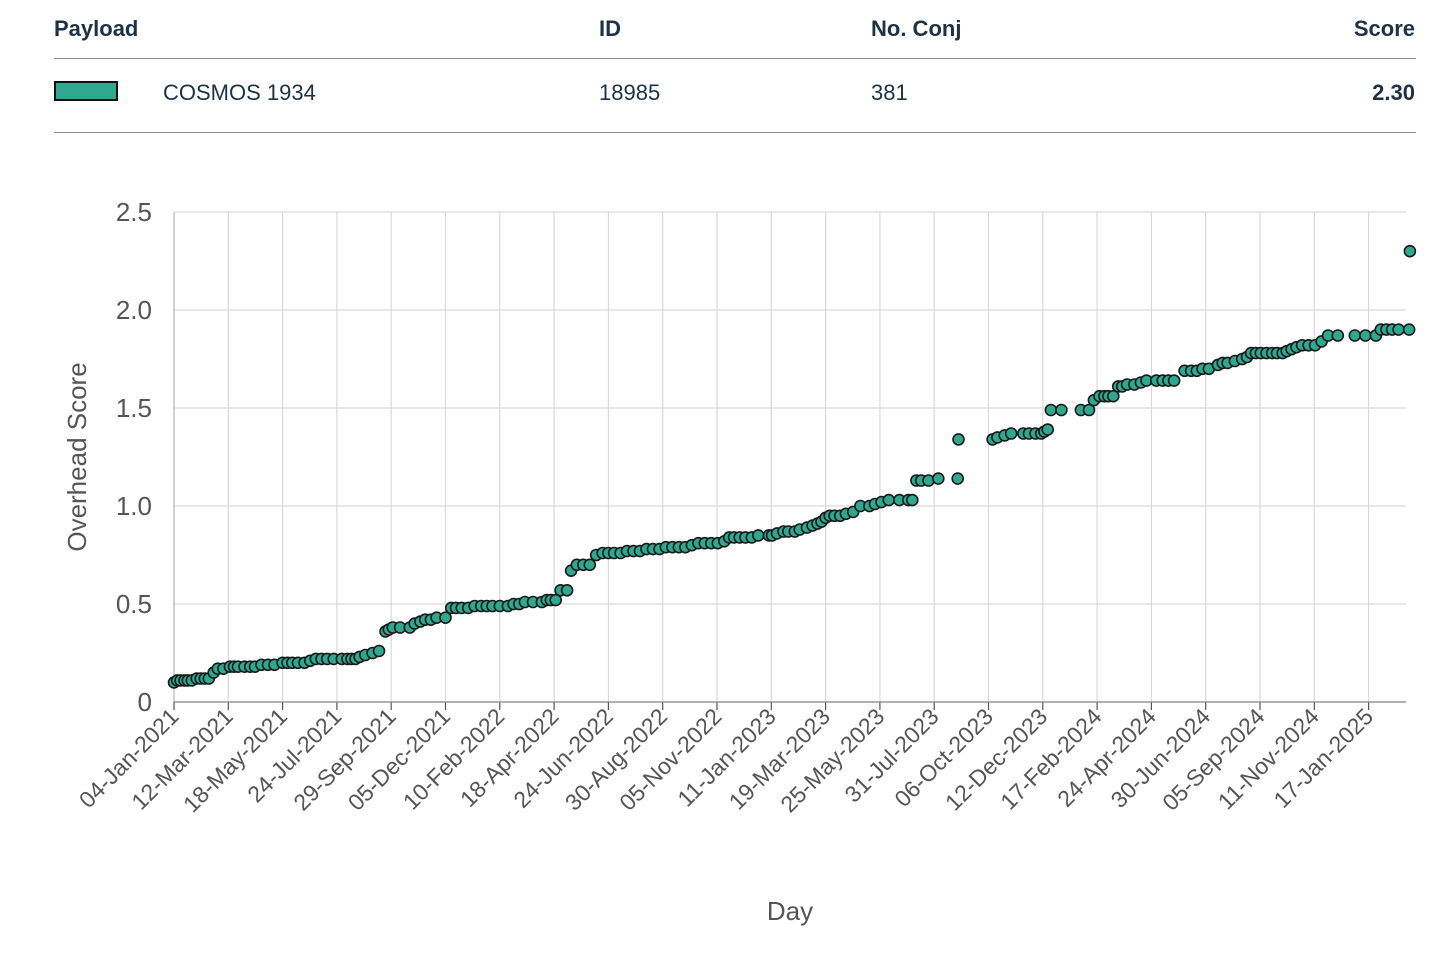  What do you see at coordinates (77, 456) in the screenshot?
I see `y-axis-title: Overhead Score` at bounding box center [77, 456].